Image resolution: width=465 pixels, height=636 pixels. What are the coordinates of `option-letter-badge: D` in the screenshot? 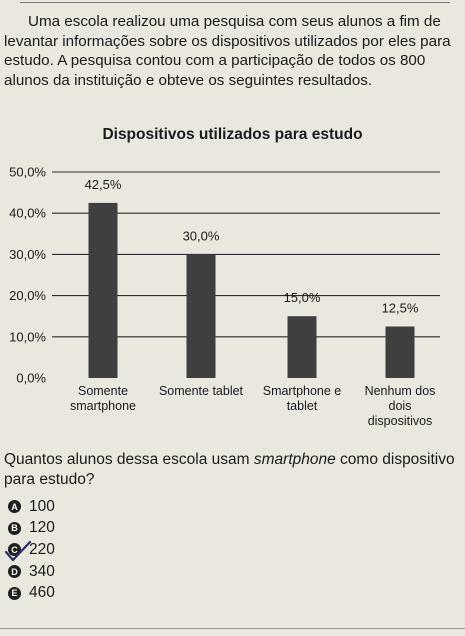 It's located at (14, 572).